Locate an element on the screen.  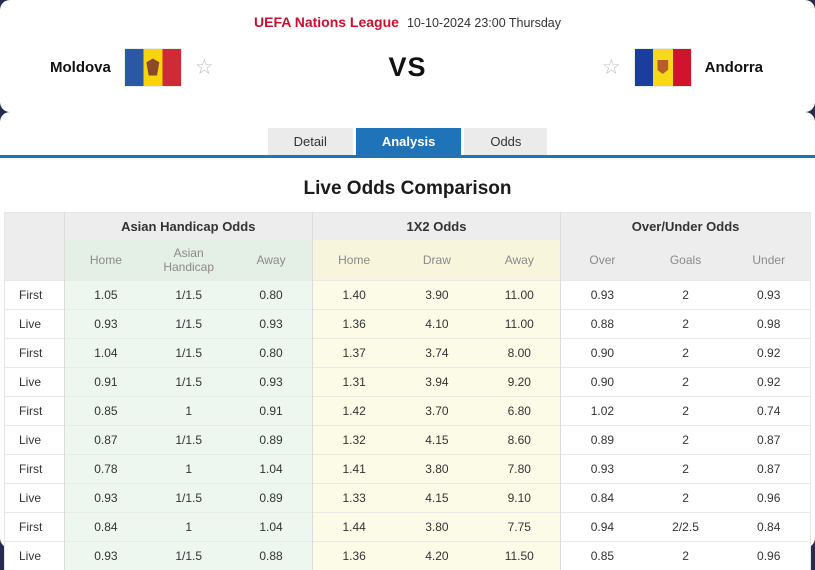
group-header-asian-handicap: Asian Handicap Odds is located at coordinates (188, 227).